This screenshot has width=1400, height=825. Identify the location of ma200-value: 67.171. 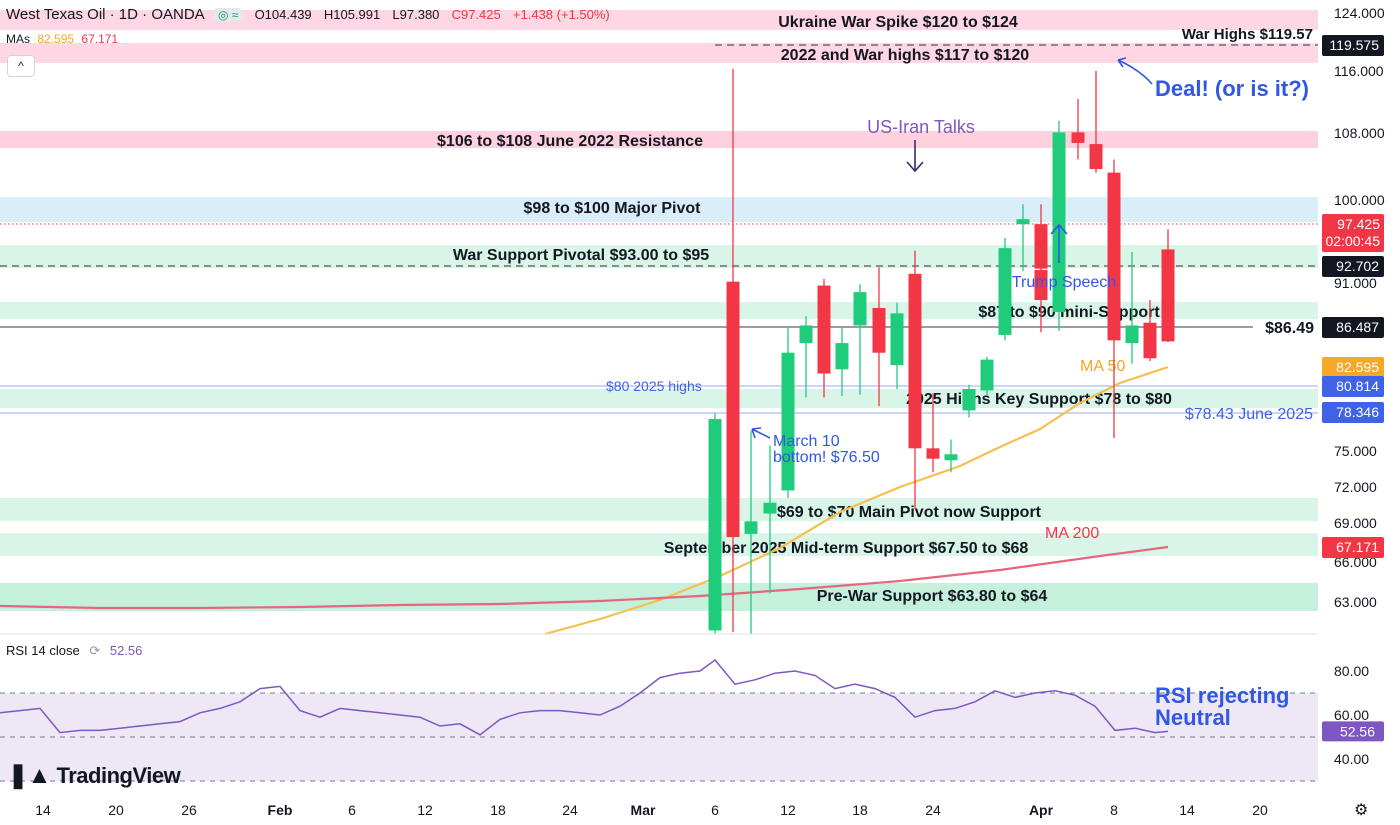
(100, 39).